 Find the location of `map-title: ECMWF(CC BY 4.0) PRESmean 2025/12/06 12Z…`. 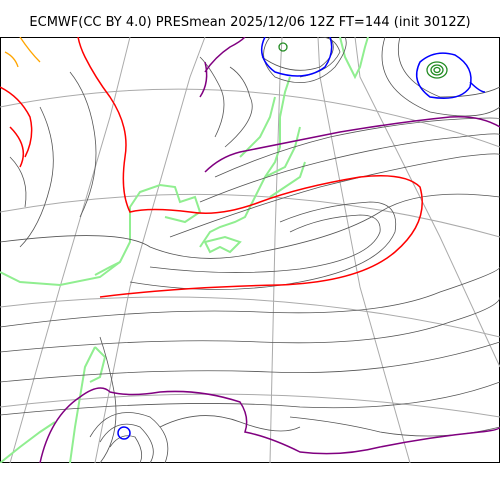

map-title: ECMWF(CC BY 4.0) PRESmean 2025/12/06 12Z… is located at coordinates (250, 22).